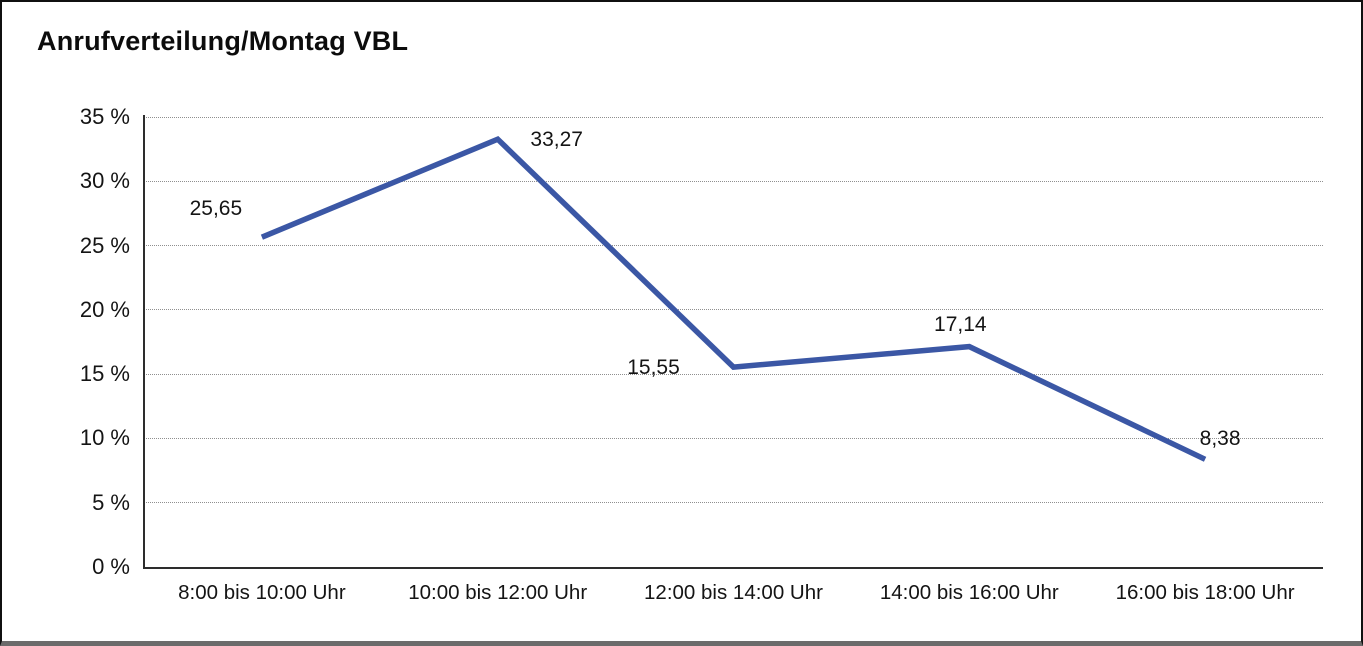 The width and height of the screenshot is (1363, 646). Describe the element at coordinates (653, 368) in the screenshot. I see `data-point-label: 15,55` at that location.